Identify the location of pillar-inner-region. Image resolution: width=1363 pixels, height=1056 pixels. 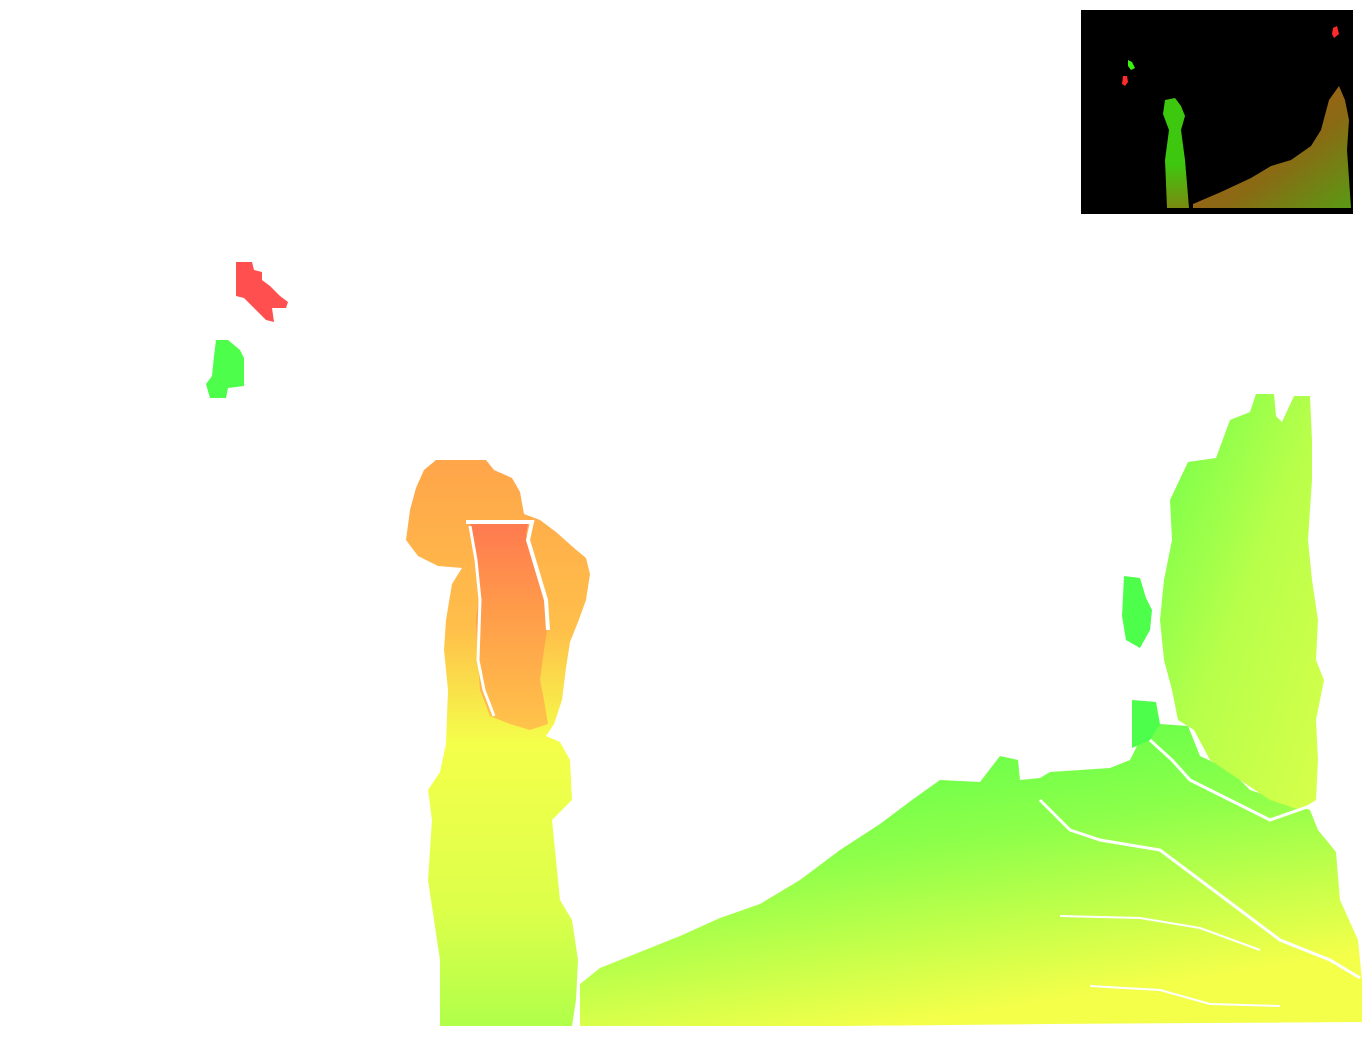
(509, 627).